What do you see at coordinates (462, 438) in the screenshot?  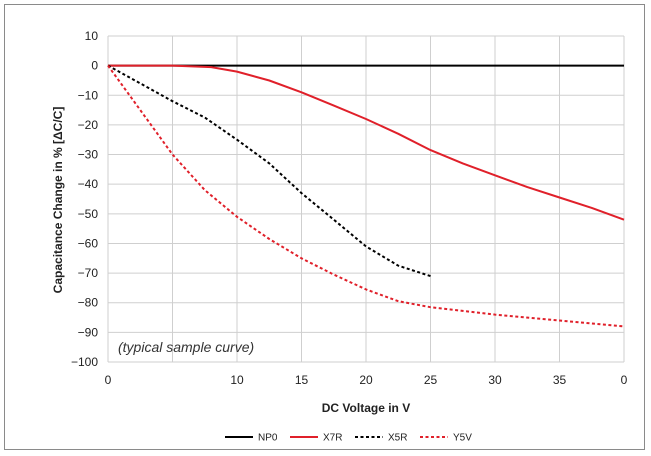 I see `legend-label-y5v: Y5V` at bounding box center [462, 438].